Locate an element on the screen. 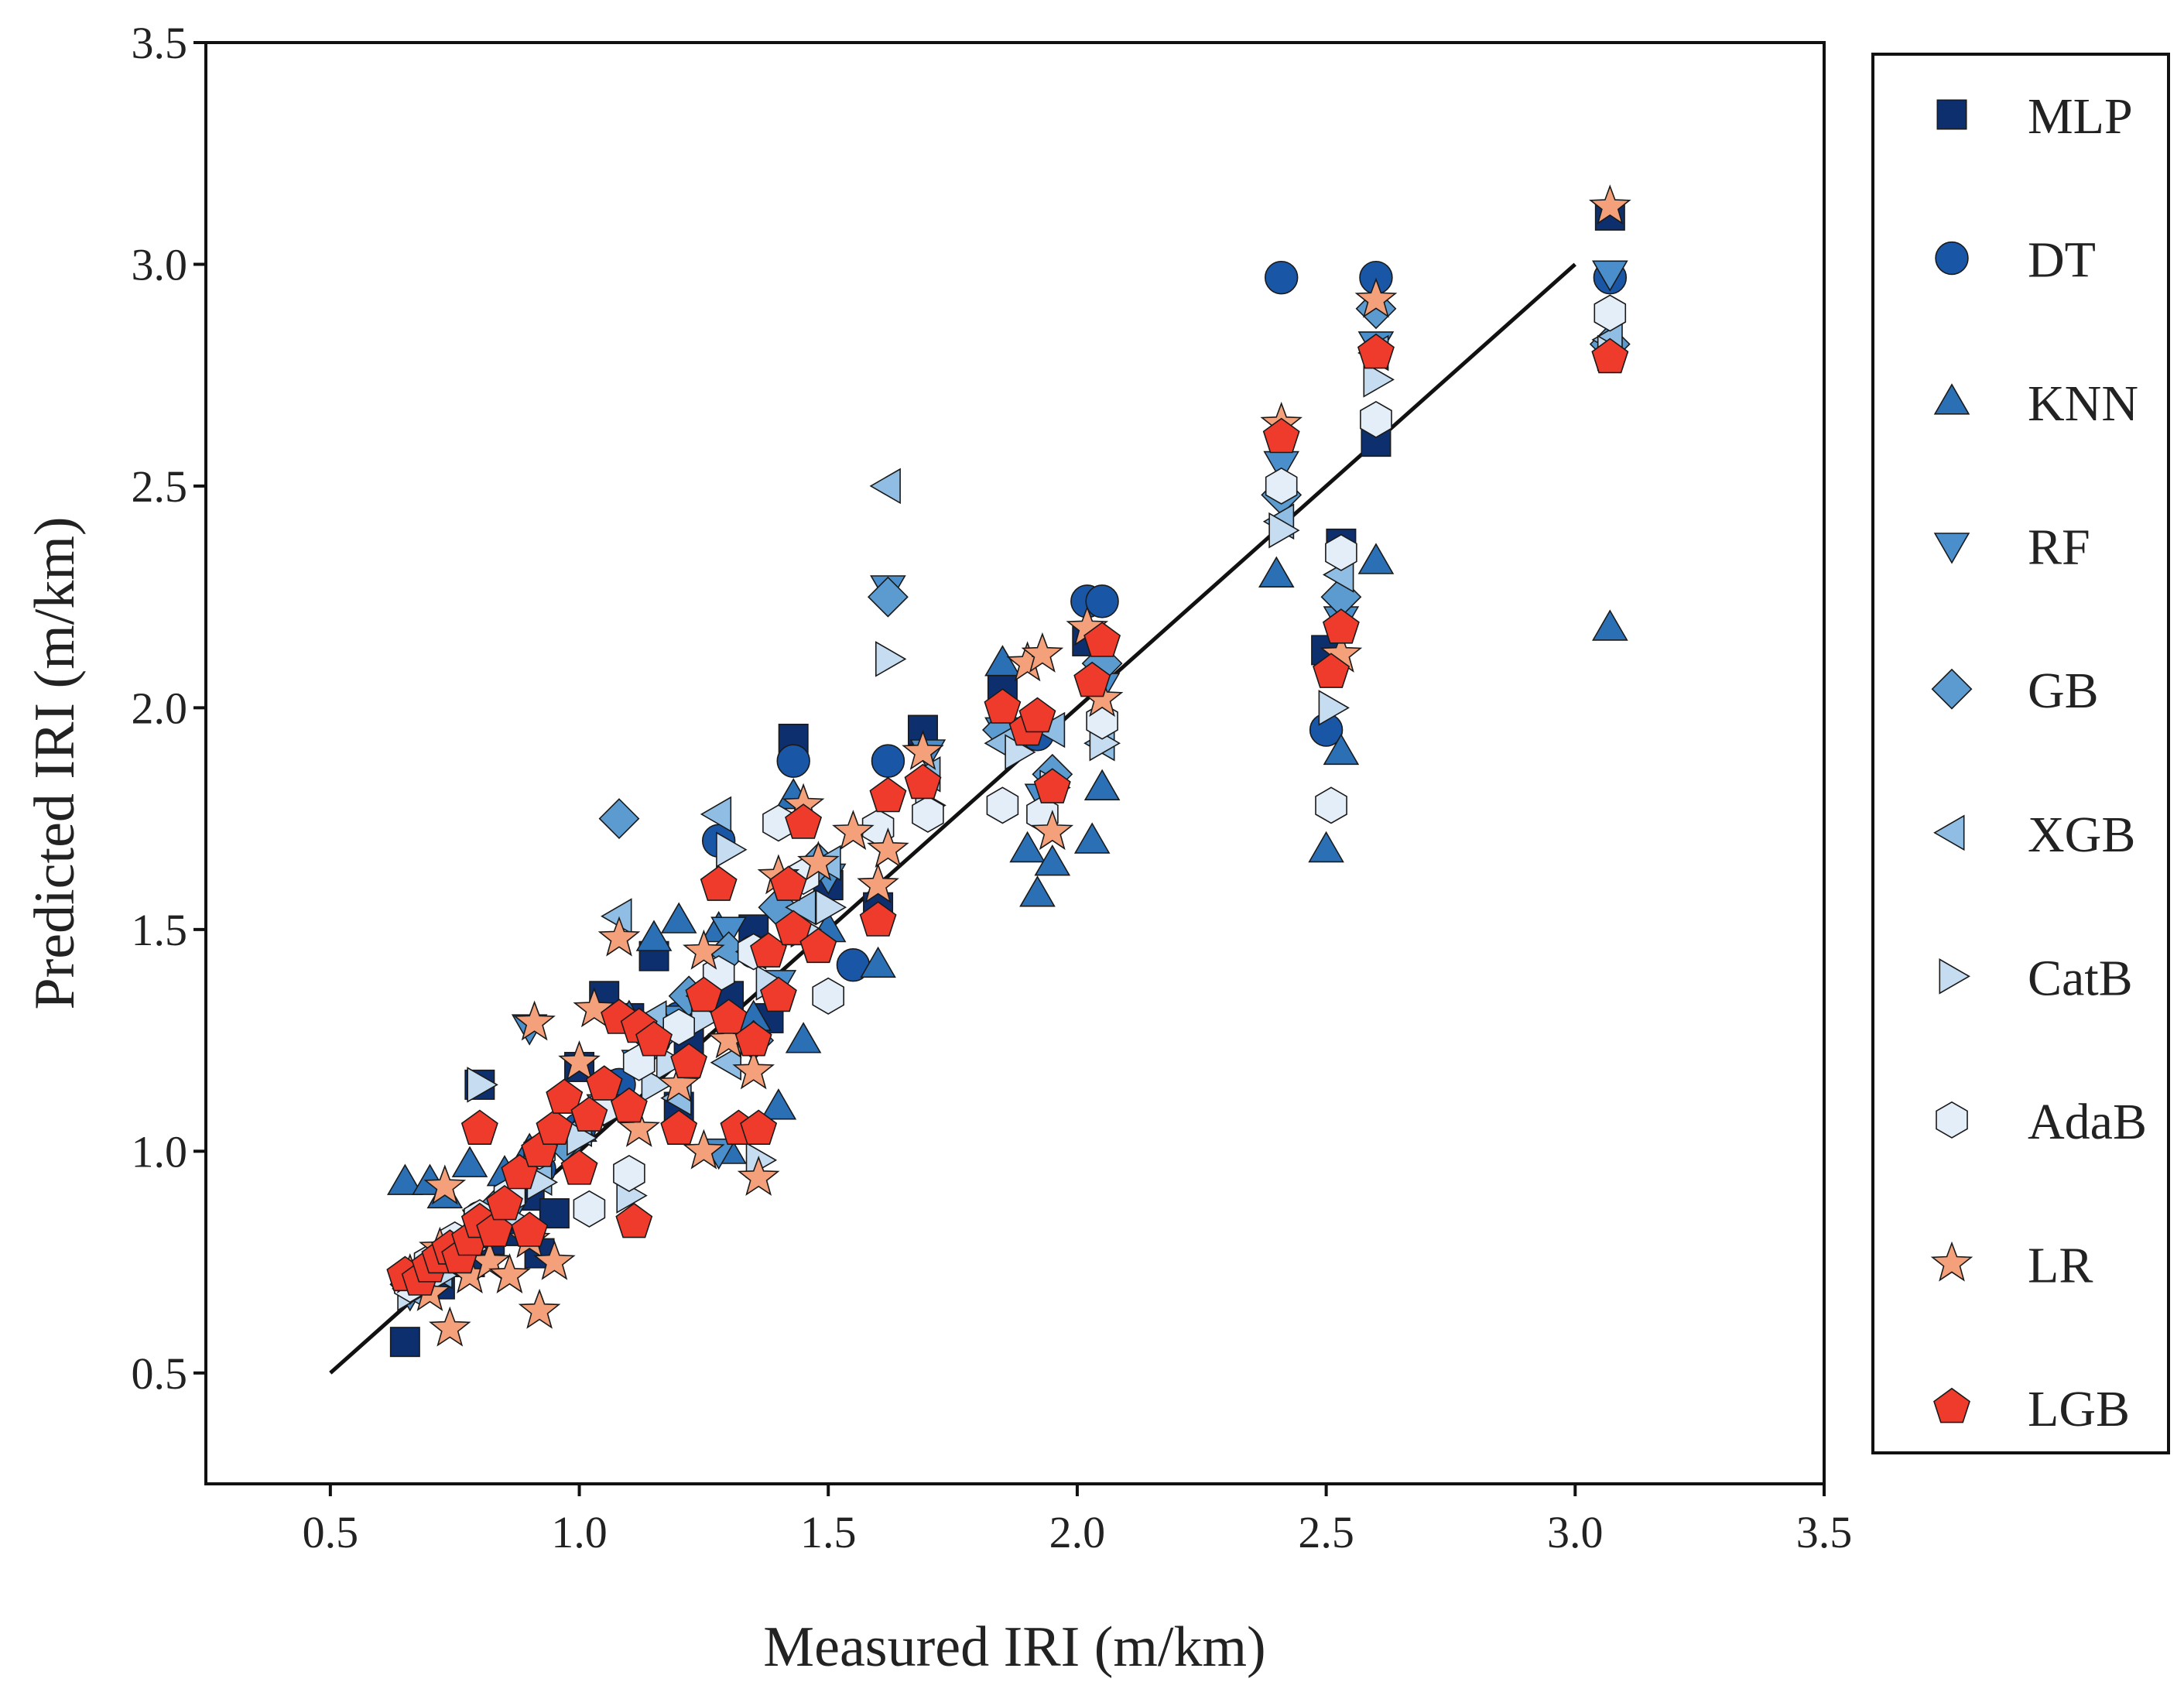  legend-item-adab: AdaB is located at coordinates (2041, 1122).